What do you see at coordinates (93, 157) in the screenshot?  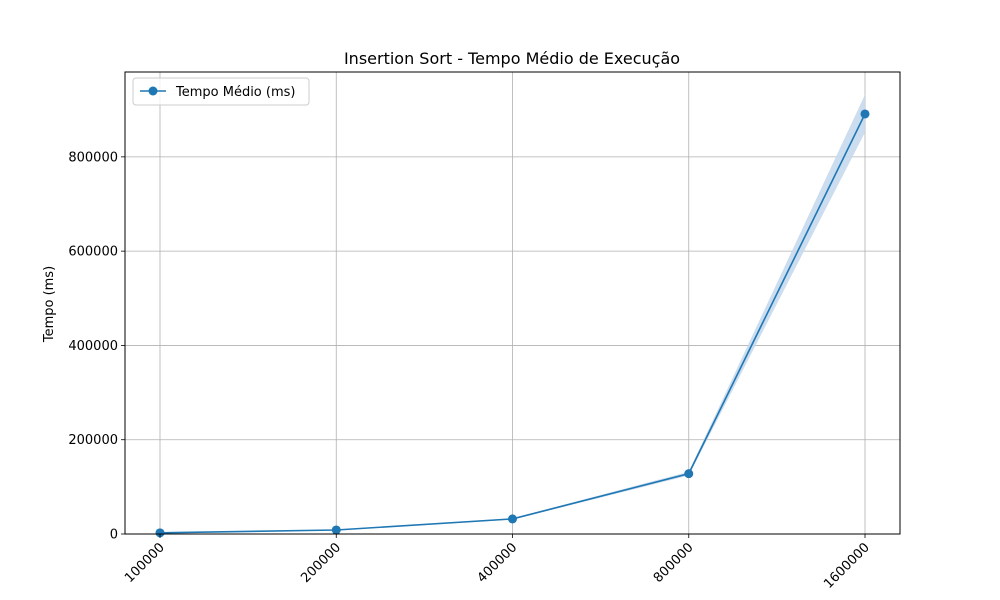 I see `y-tick-label: 800000` at bounding box center [93, 157].